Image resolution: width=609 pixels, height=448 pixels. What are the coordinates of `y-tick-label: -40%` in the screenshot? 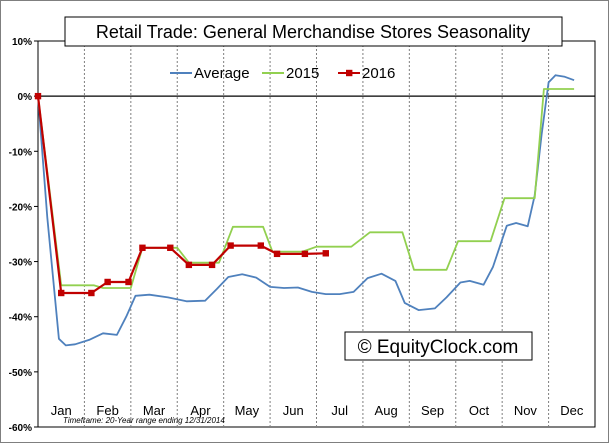 It's located at (20, 318).